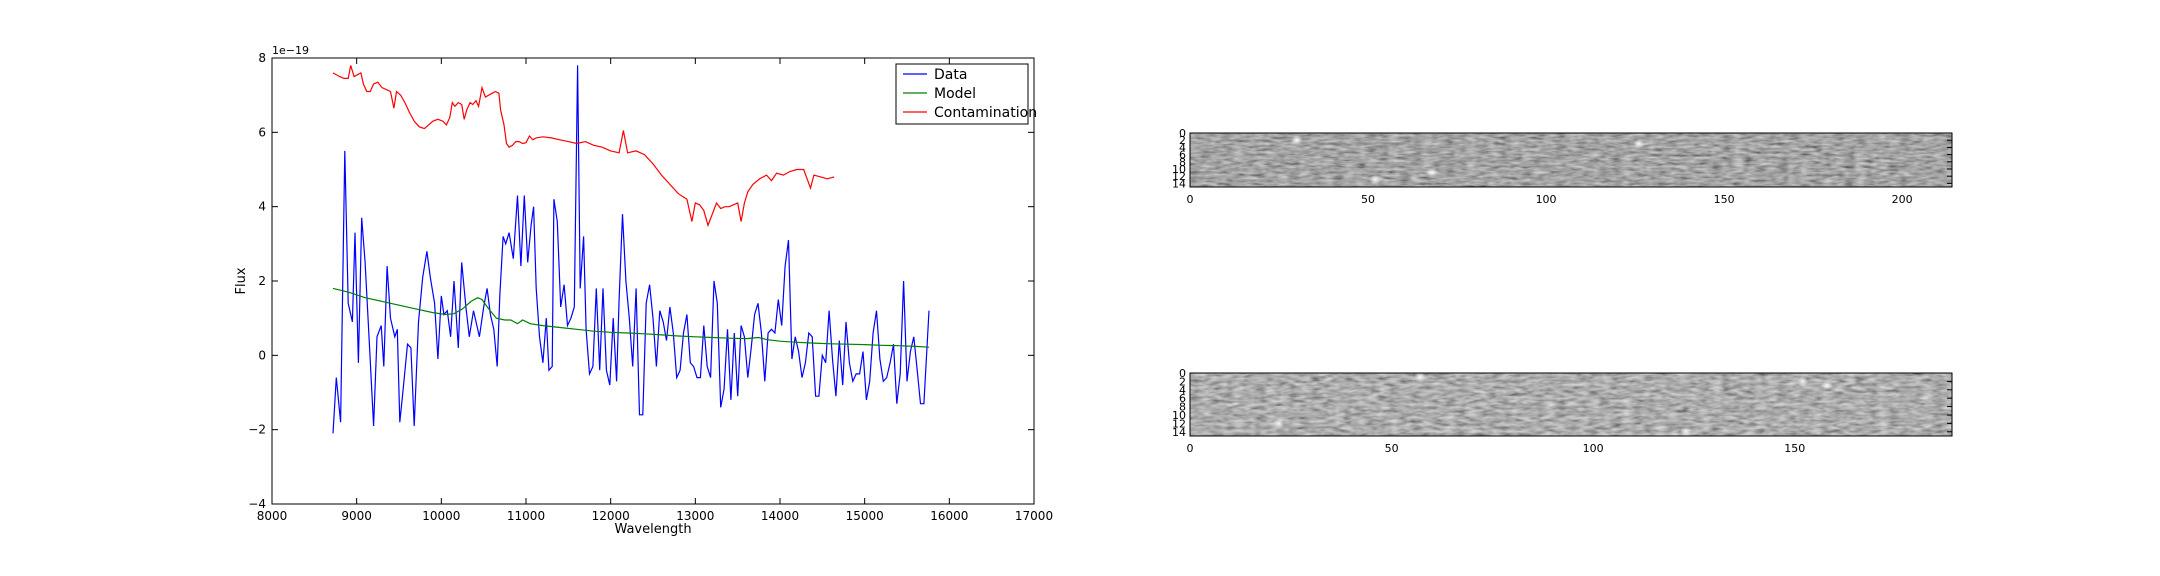 Image resolution: width=2160 pixels, height=576 pixels. What do you see at coordinates (631, 317) in the screenshot?
I see `series-line-model` at bounding box center [631, 317].